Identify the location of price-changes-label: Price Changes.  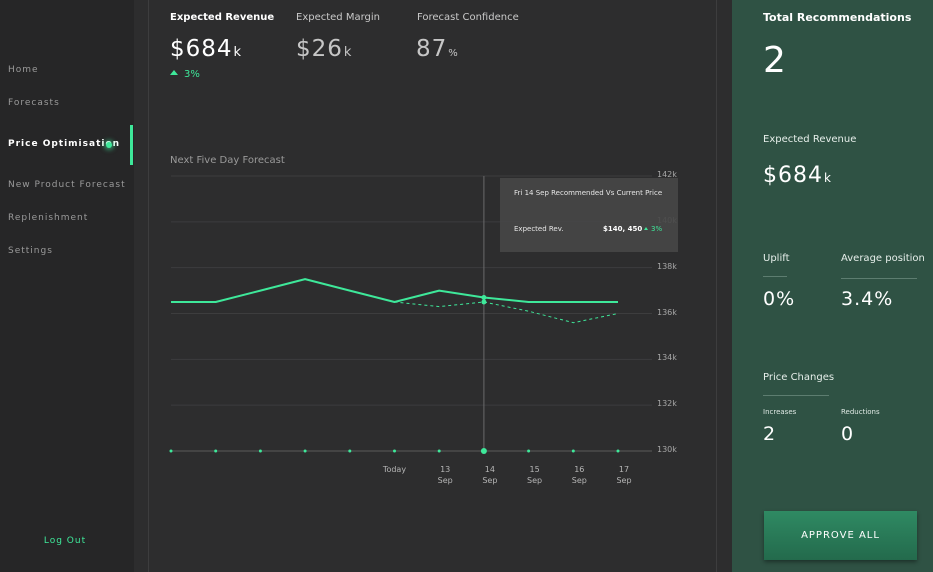
(799, 377).